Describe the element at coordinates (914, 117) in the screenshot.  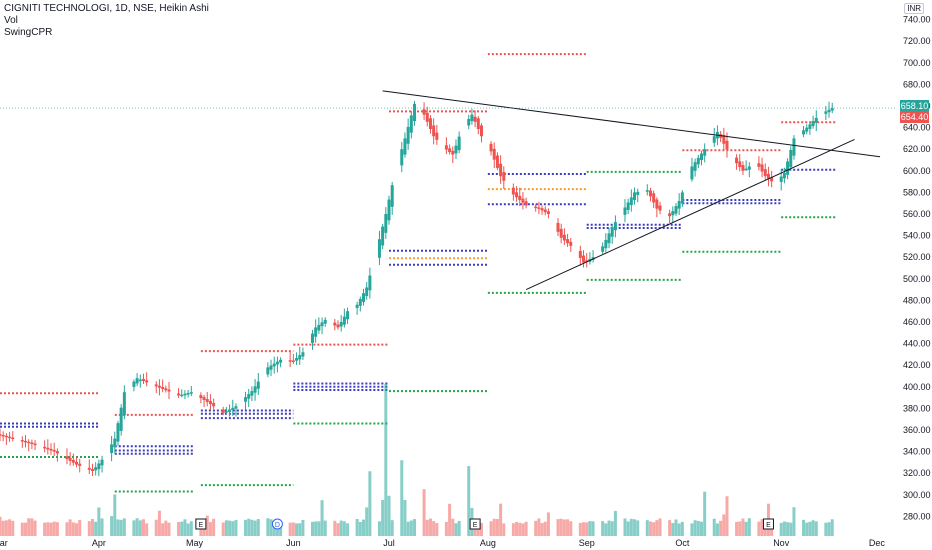
I see `prev-price-tag: 654.40` at that location.